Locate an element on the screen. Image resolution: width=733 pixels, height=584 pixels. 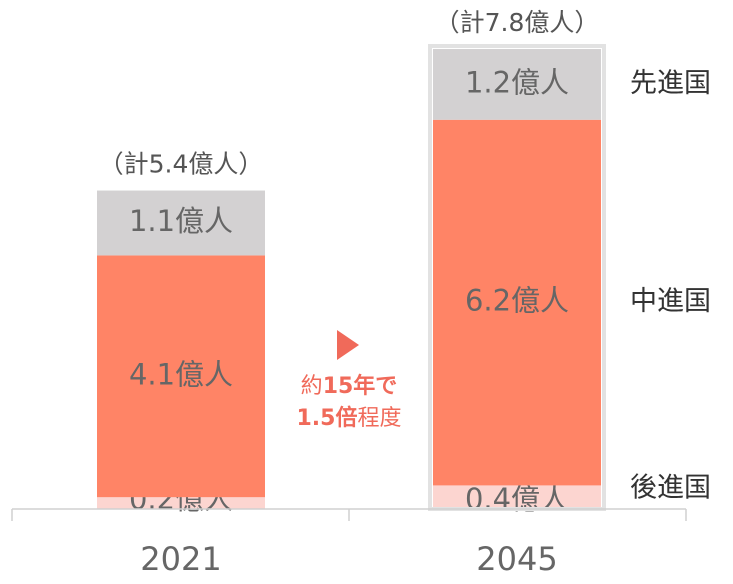
data-label-2045-1: 6.2億人 is located at coordinates (517, 301).